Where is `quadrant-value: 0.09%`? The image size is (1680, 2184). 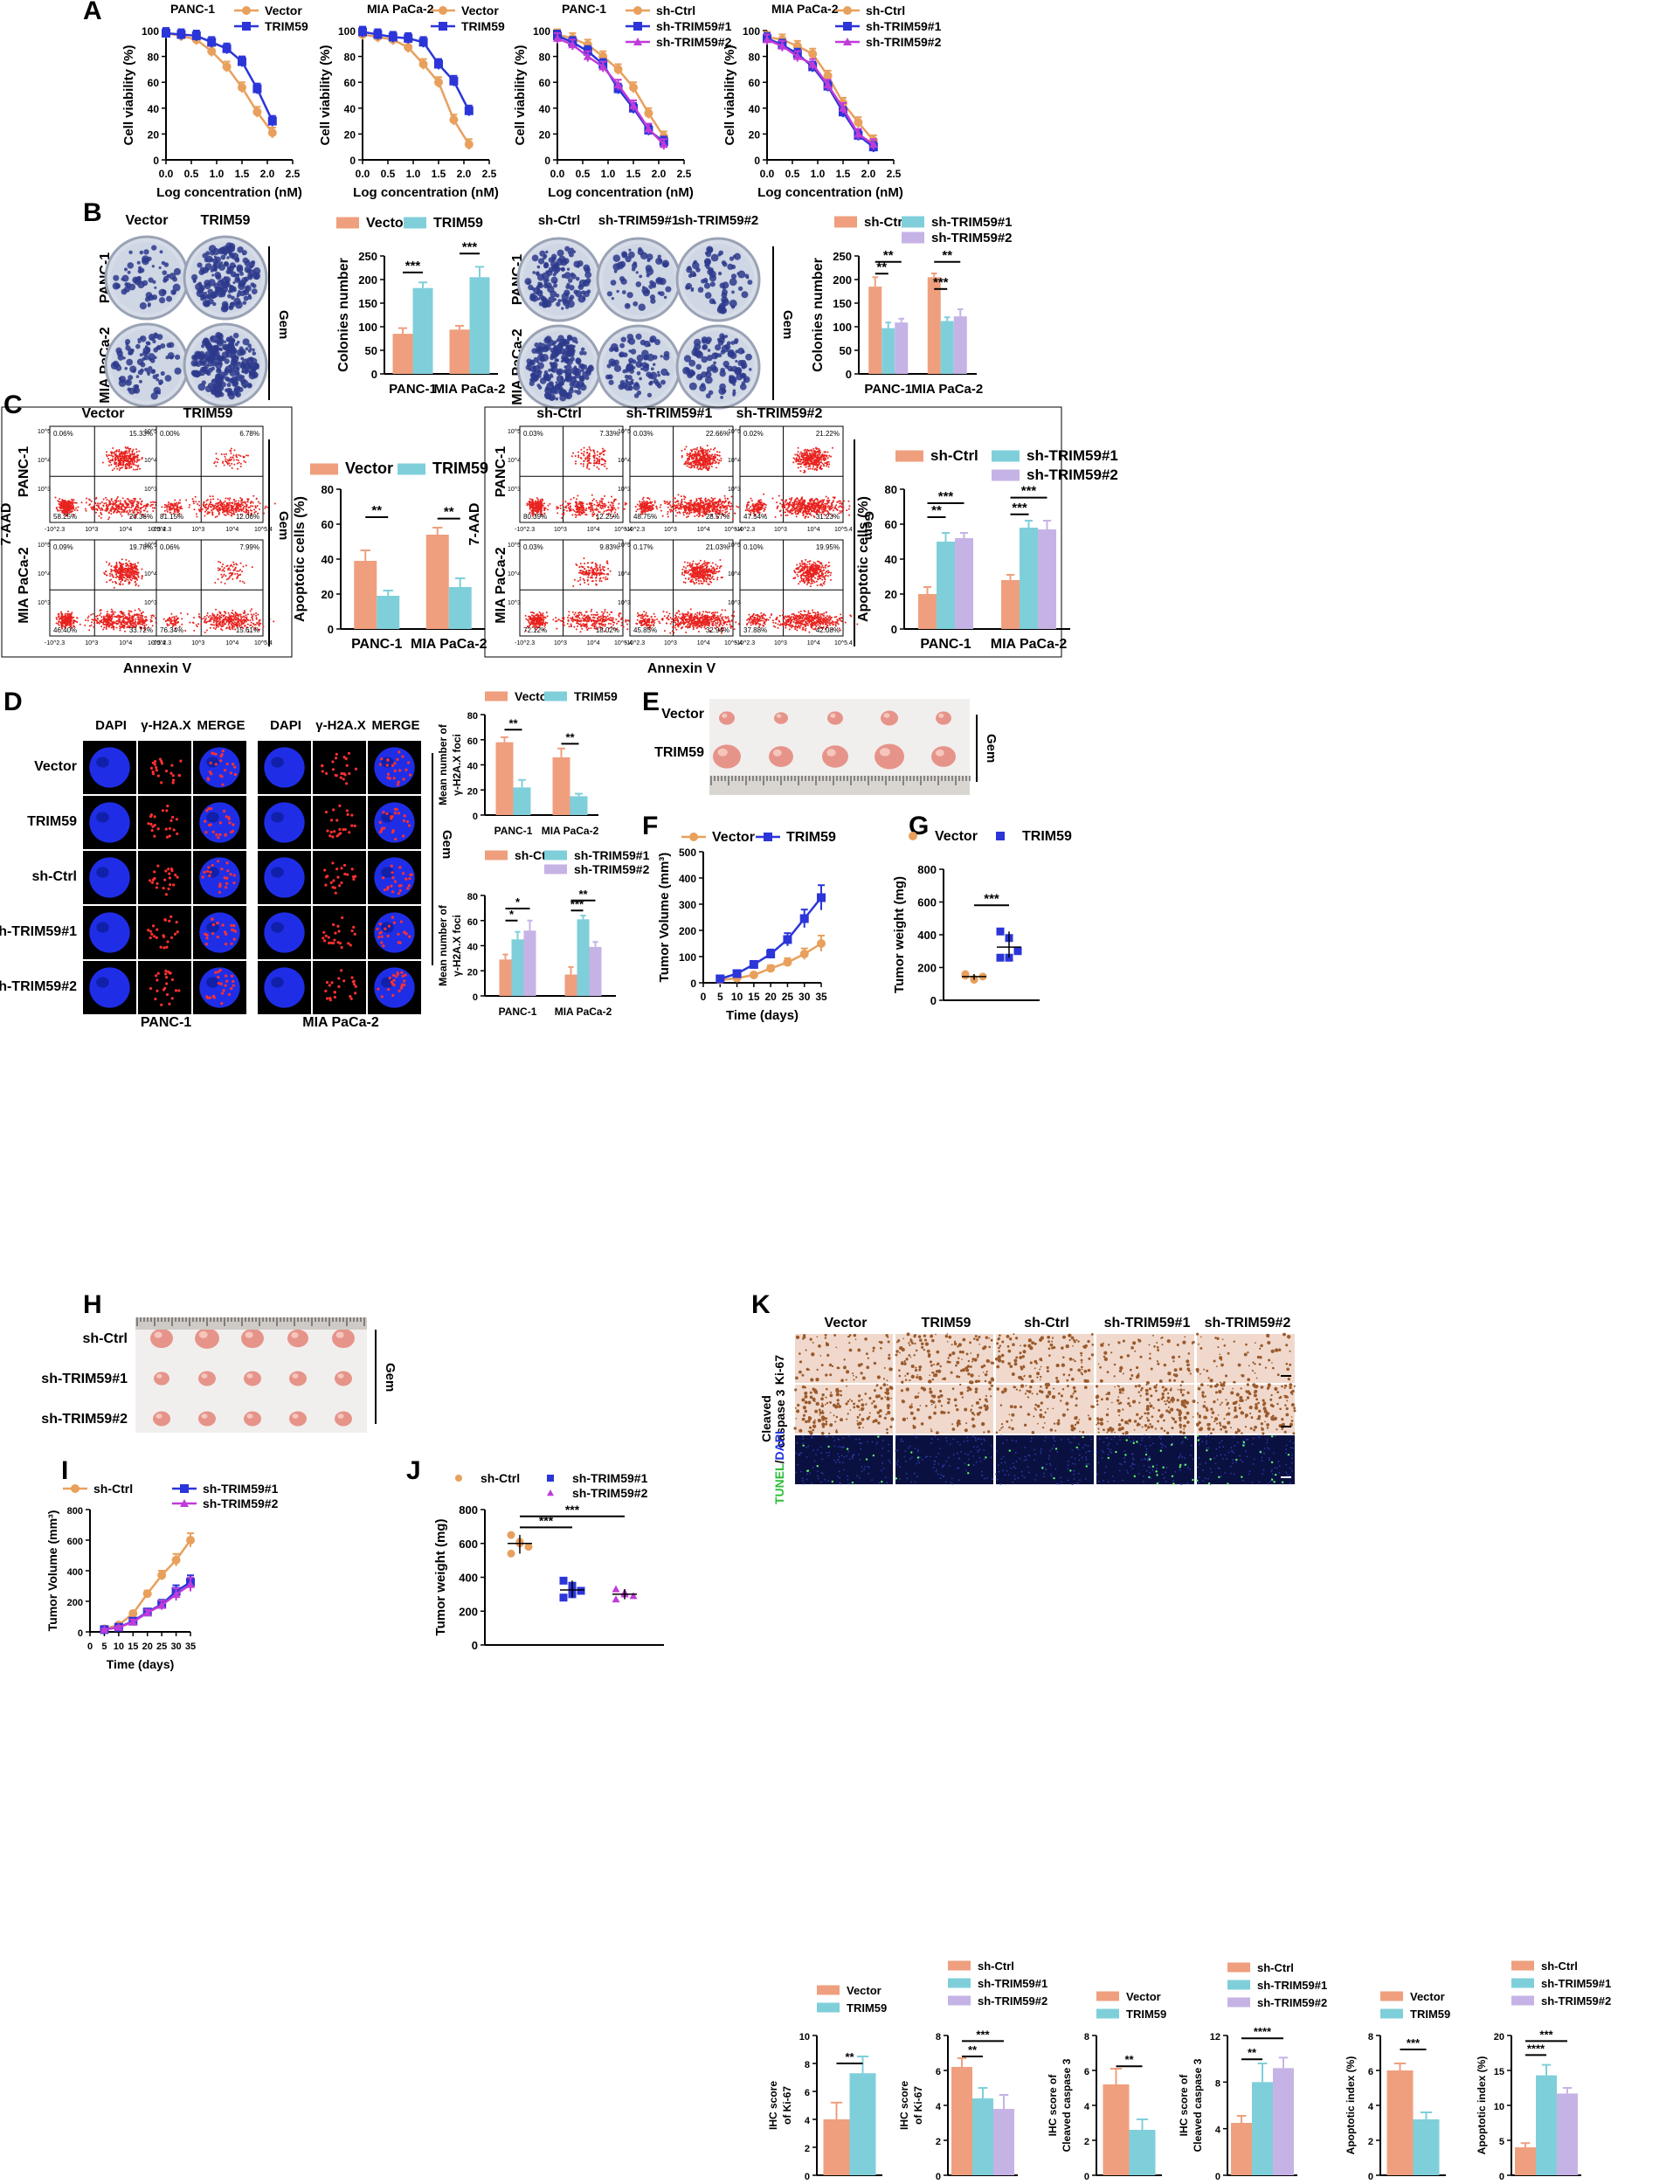 quadrant-value: 0.09% is located at coordinates (63, 547).